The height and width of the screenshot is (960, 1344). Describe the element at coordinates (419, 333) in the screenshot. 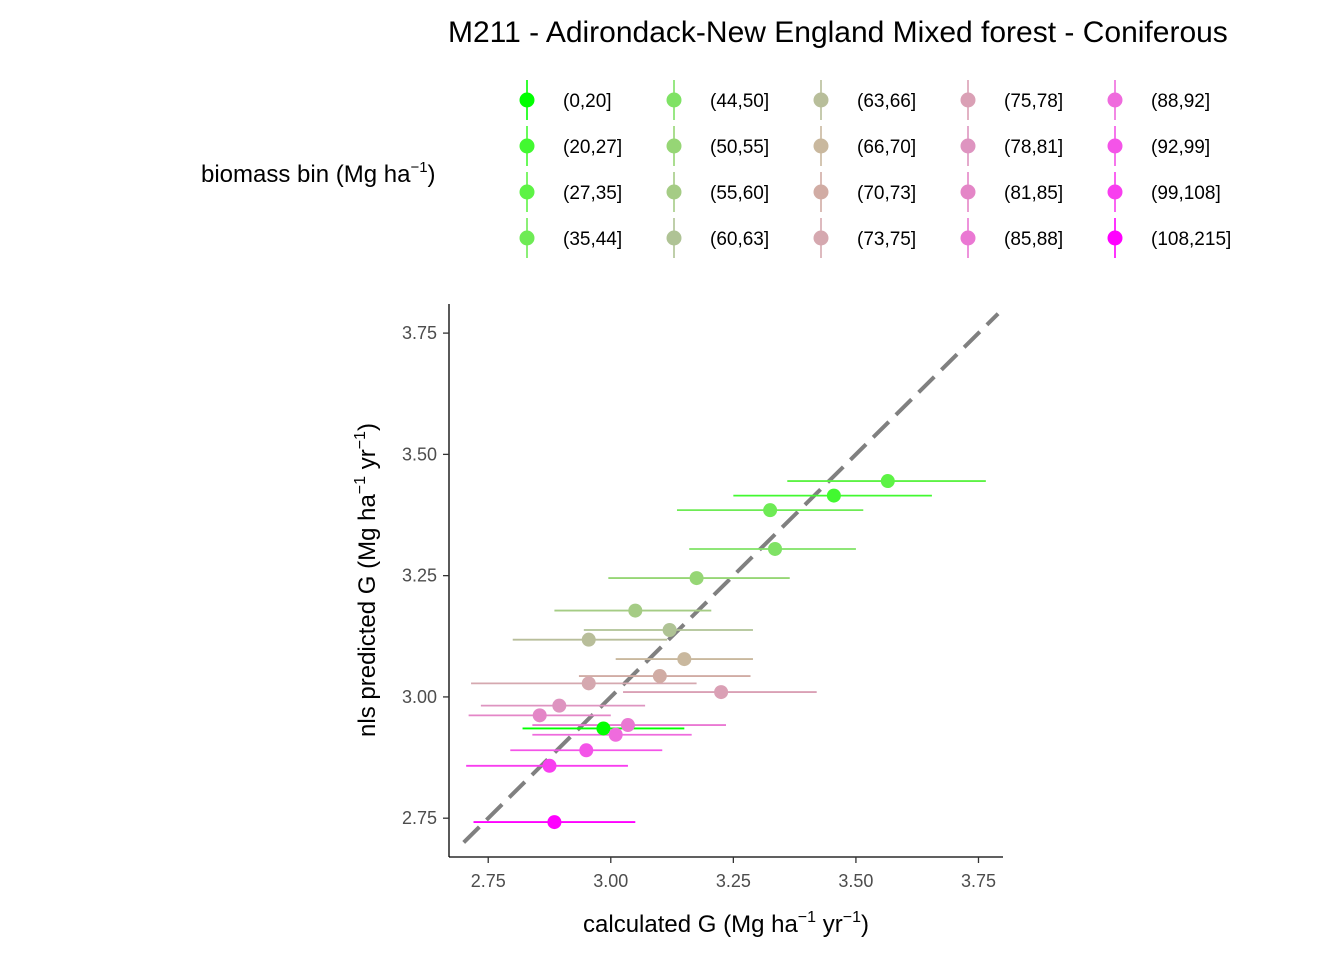

I see `y-tick-label: 3.75` at that location.